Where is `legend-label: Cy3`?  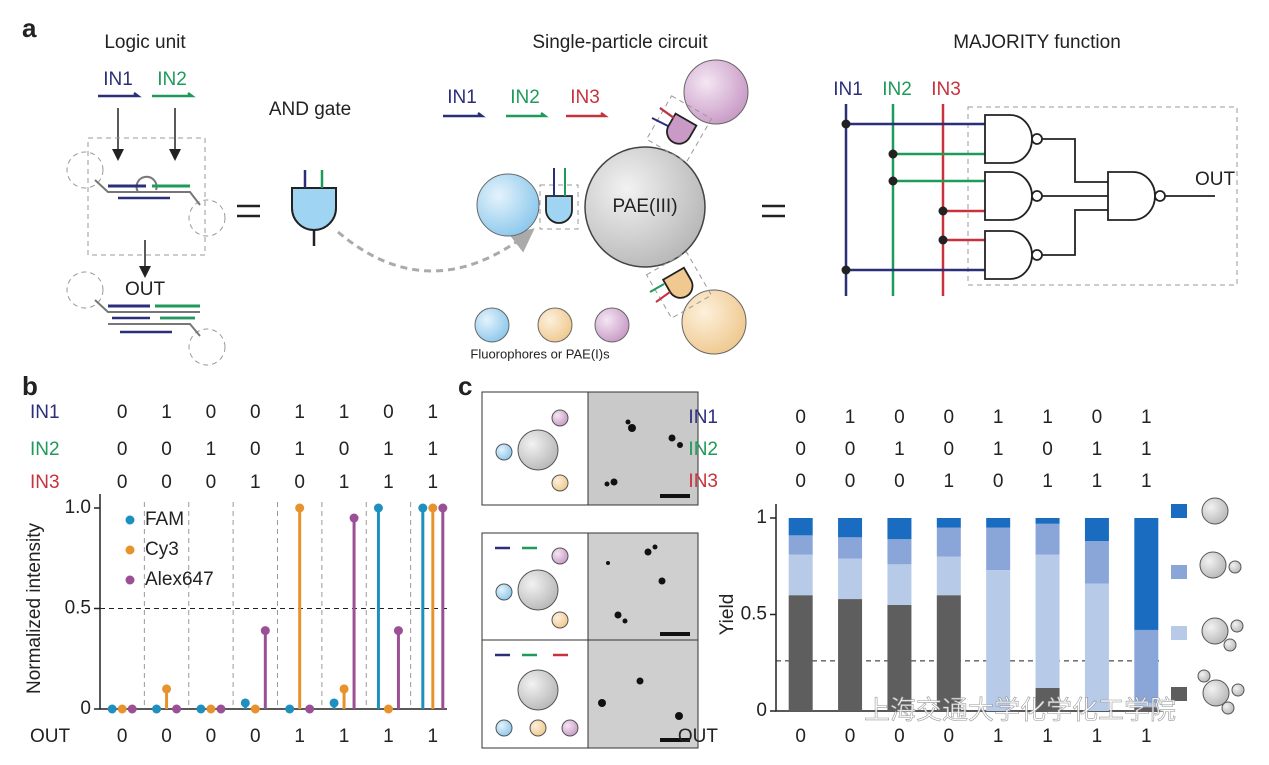
legend-label: Cy3 is located at coordinates (162, 549).